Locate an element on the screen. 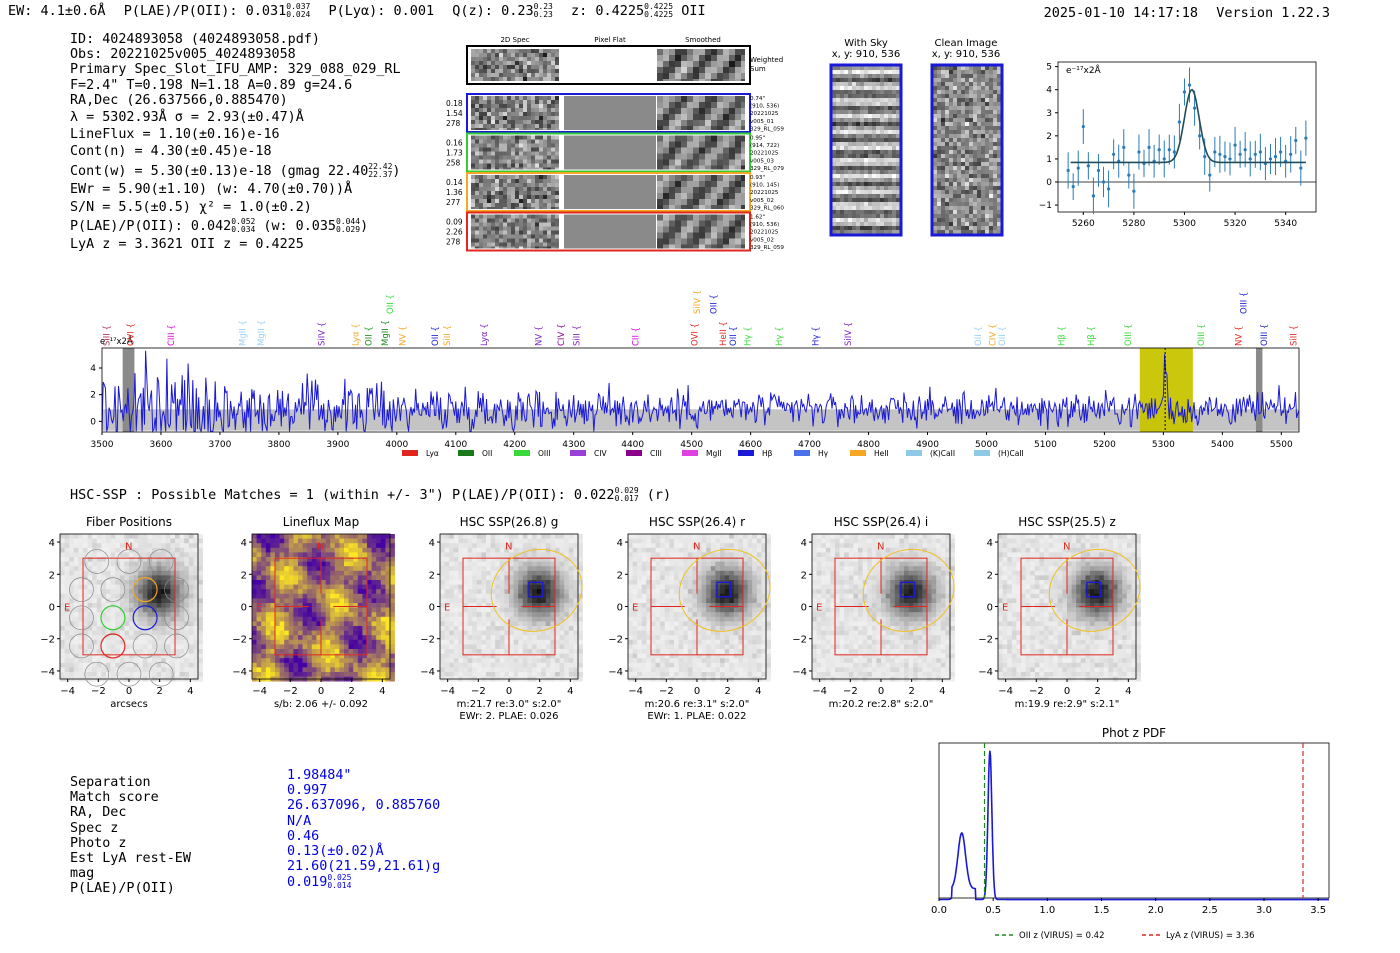 The width and height of the screenshot is (1400, 953). header-ew: EW: 4.1±0.6Å is located at coordinates (57, 11).